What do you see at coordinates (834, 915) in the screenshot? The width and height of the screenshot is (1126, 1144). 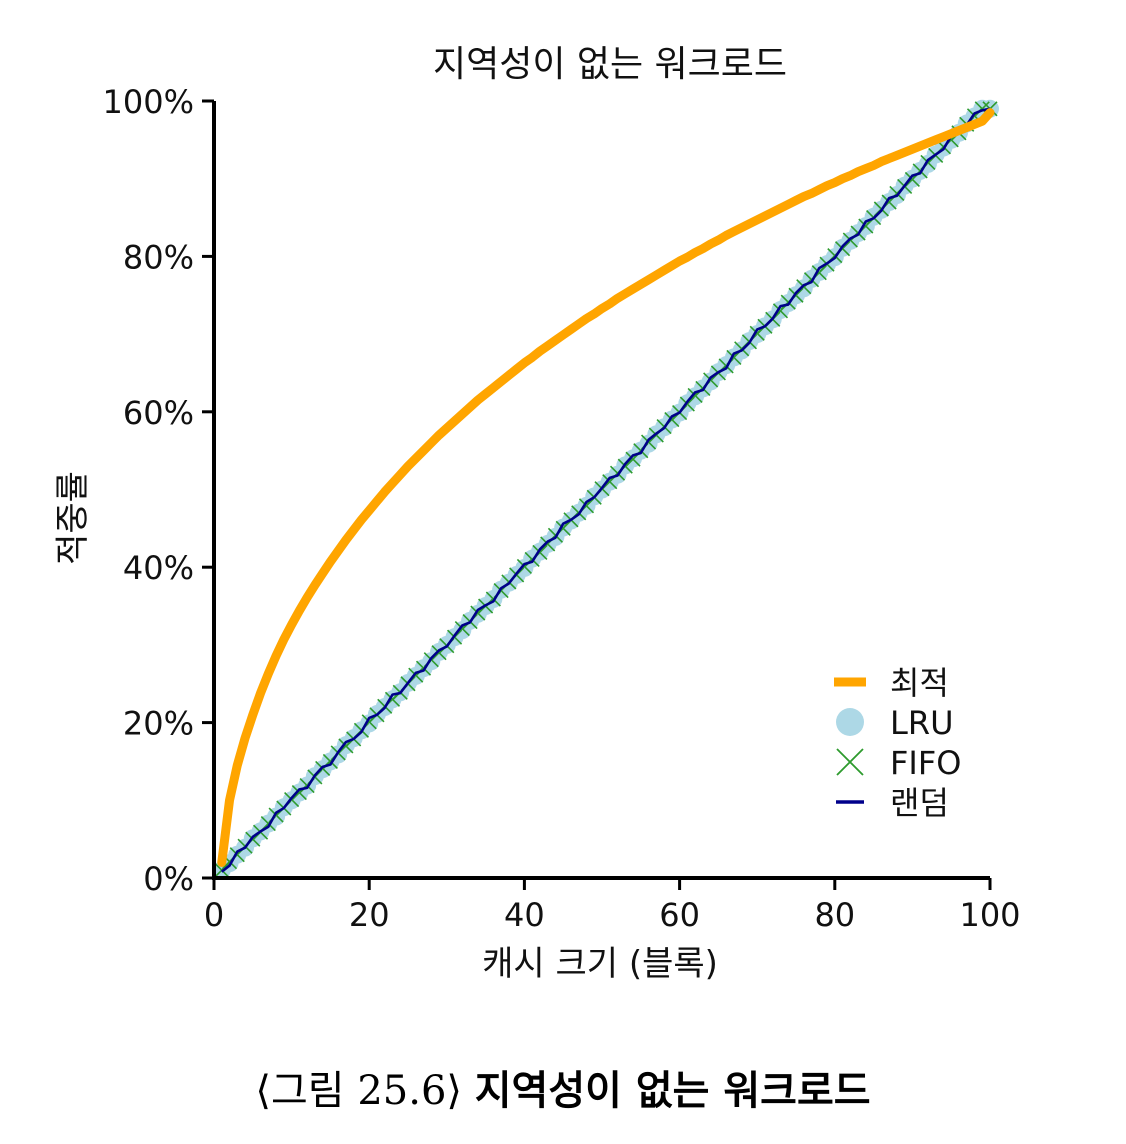 I see `x-tick-label: 80` at bounding box center [834, 915].